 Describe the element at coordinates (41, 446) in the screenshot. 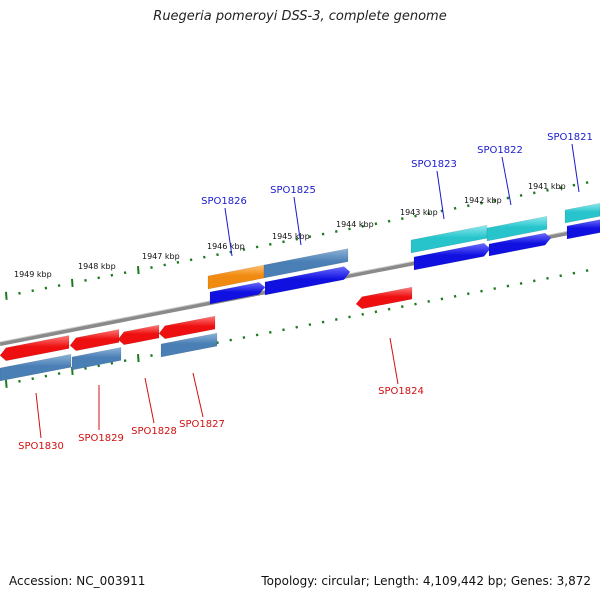

I see `gene-label: SPO1830` at that location.